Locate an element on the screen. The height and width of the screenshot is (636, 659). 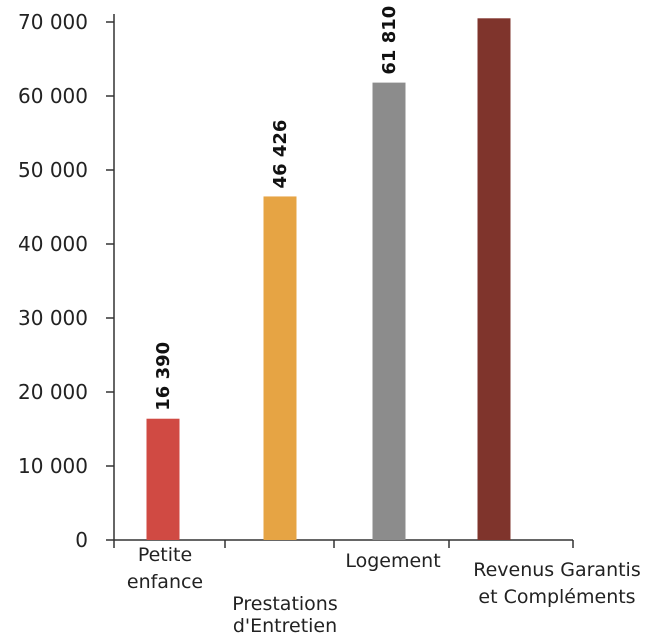
category-label: Petite enfance is located at coordinates (165, 568).